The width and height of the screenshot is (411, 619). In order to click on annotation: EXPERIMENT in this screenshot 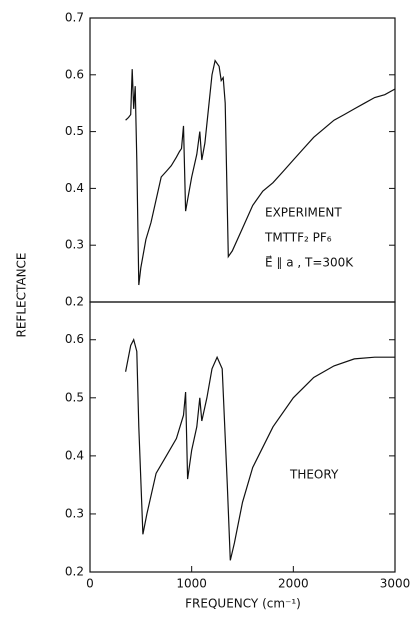, I will do `click(303, 213)`.